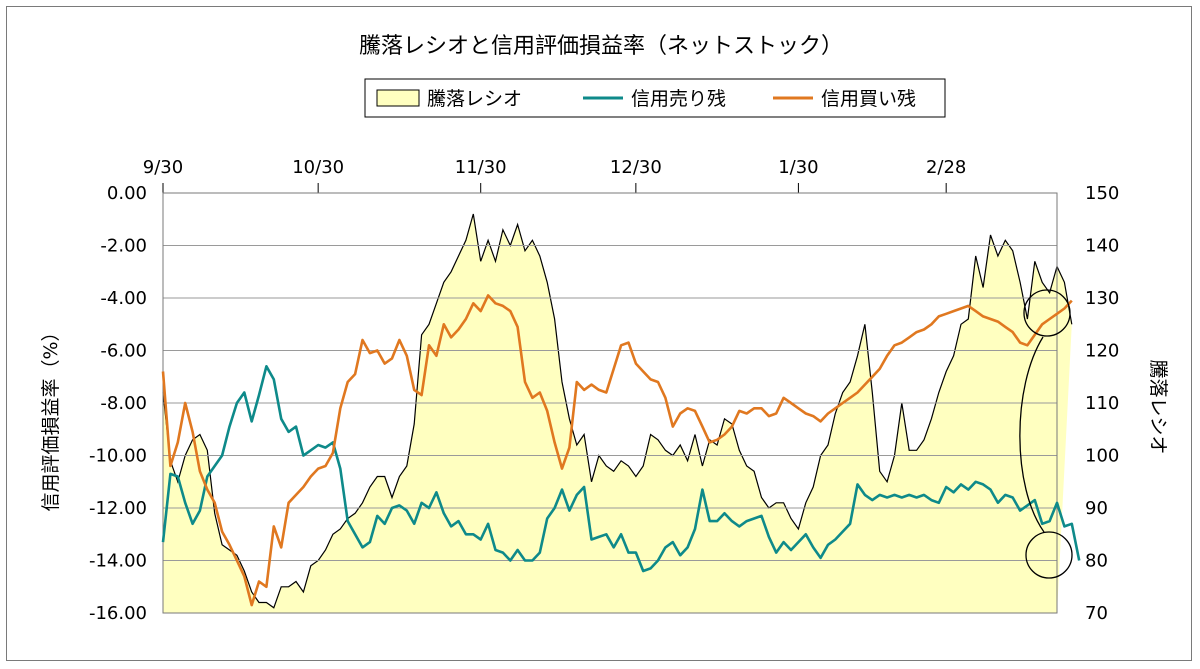 This screenshot has height=669, width=1200. I want to click on x-tick-label: 10/30, so click(318, 167).